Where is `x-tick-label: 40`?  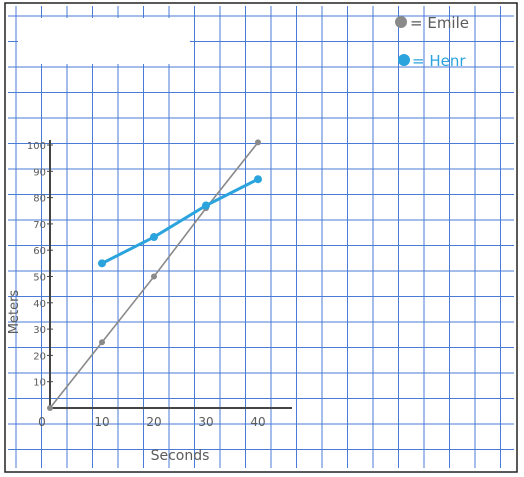
x-tick-label: 40 is located at coordinates (257, 422).